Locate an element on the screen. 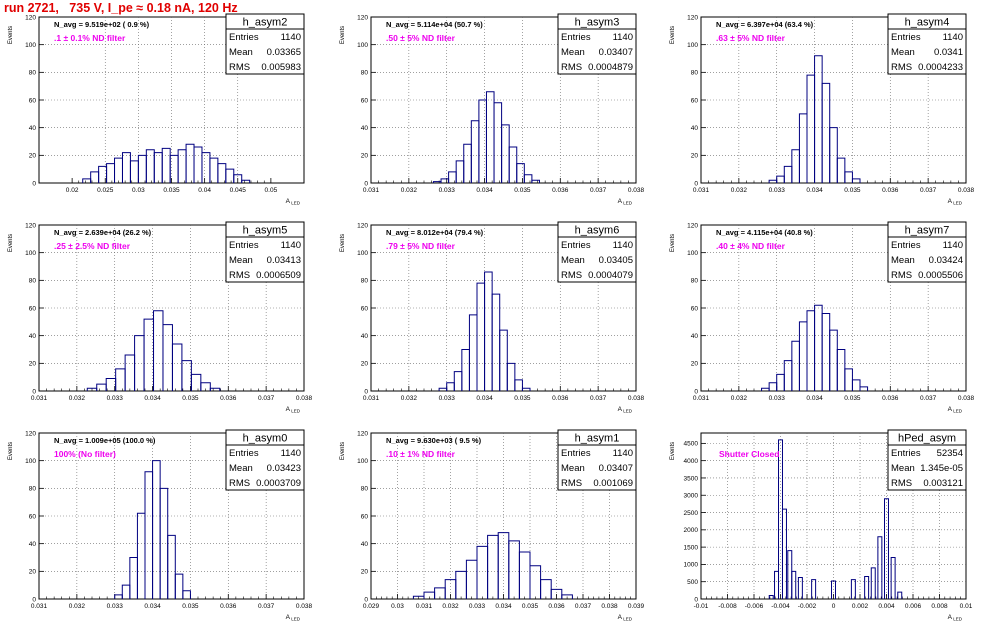 The width and height of the screenshot is (996, 622). stats-value: 0.03365 is located at coordinates (284, 52).